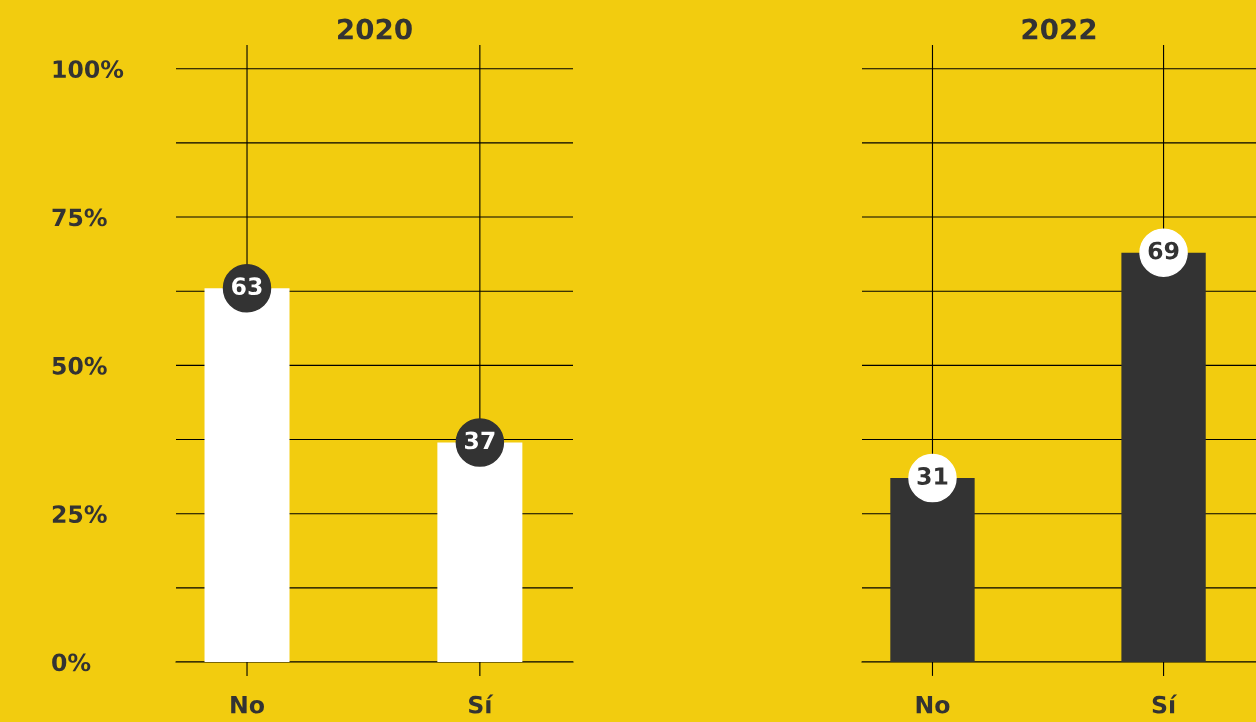  I want to click on data-label: 31, so click(932, 476).